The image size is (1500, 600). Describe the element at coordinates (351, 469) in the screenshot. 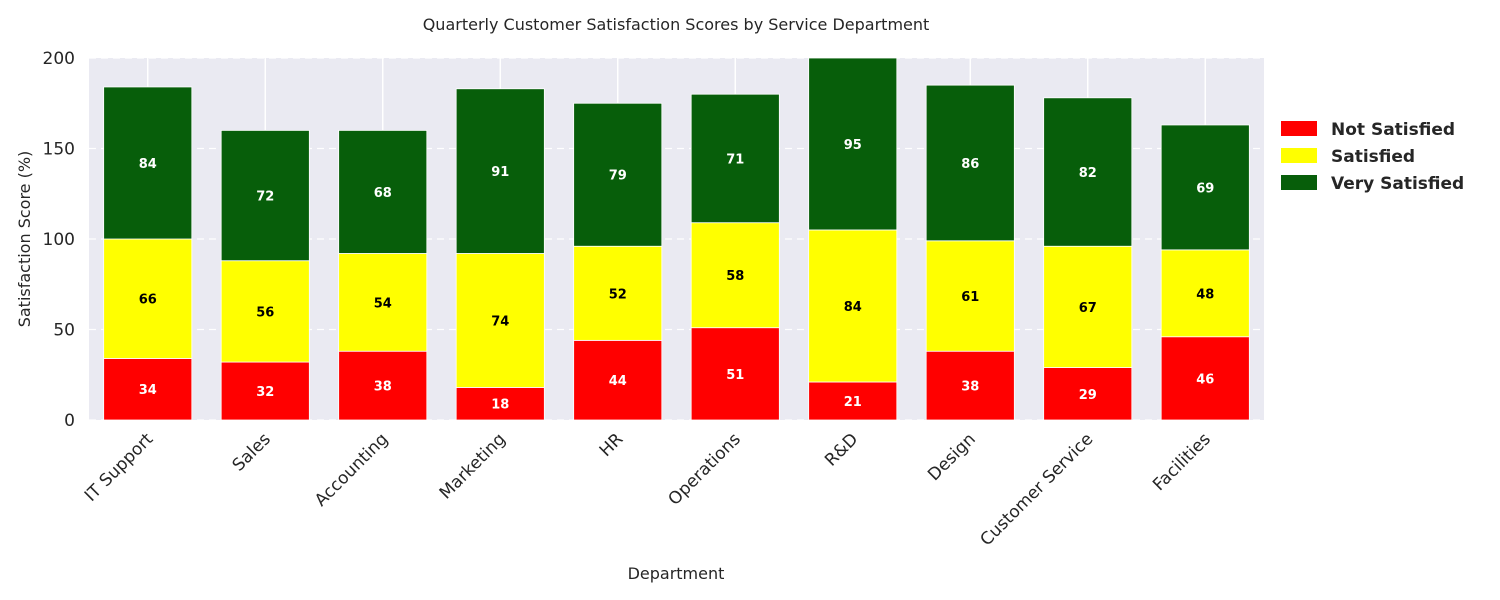

I see `x-tick-label-accounting: Accounting` at that location.